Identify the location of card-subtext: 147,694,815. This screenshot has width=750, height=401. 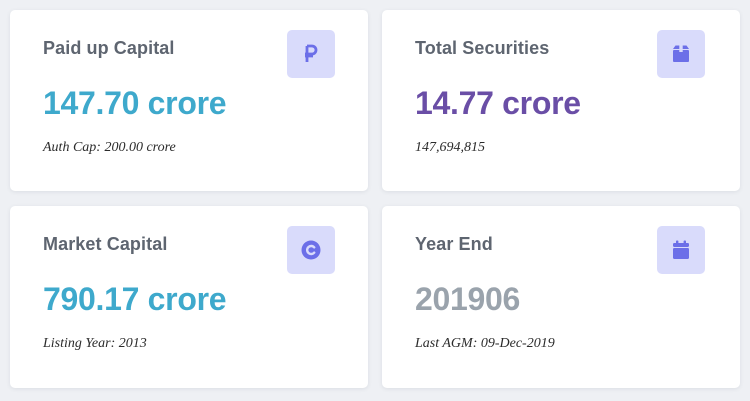
(450, 147).